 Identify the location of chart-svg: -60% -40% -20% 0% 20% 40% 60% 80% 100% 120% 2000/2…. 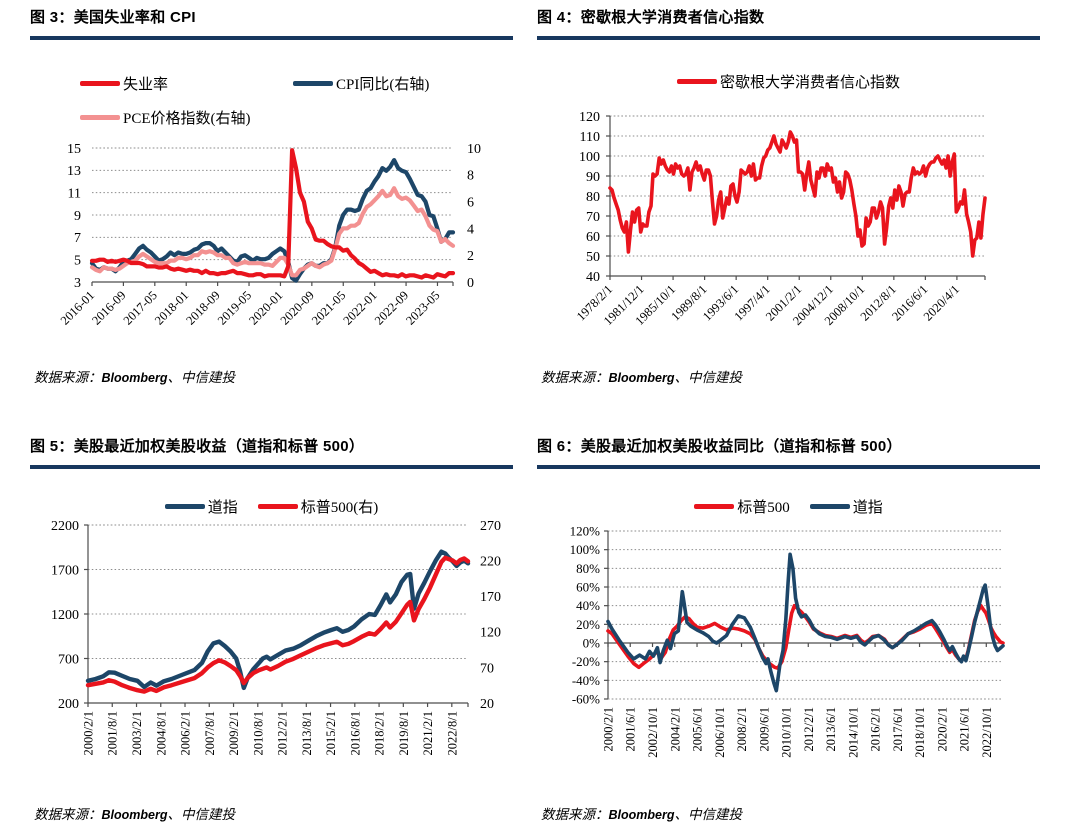
(787, 641).